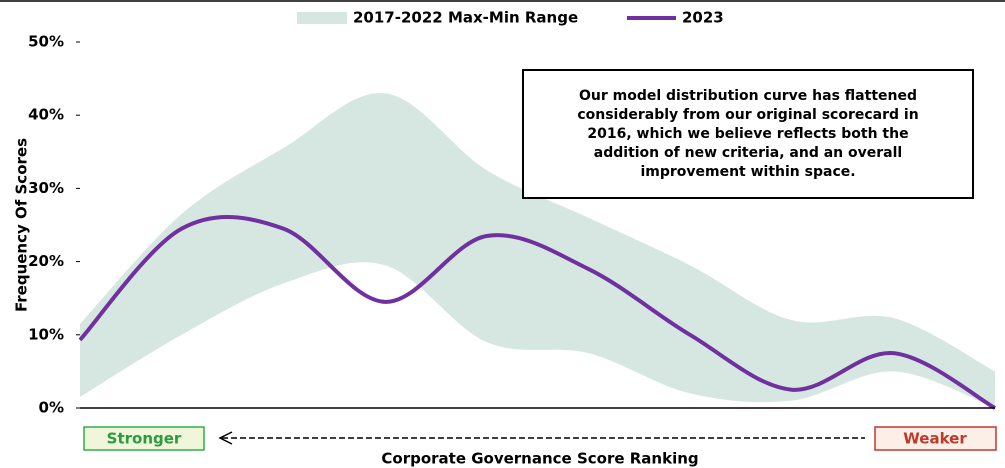 This screenshot has width=1005, height=468. I want to click on weaker-label: Weaker, so click(935, 439).